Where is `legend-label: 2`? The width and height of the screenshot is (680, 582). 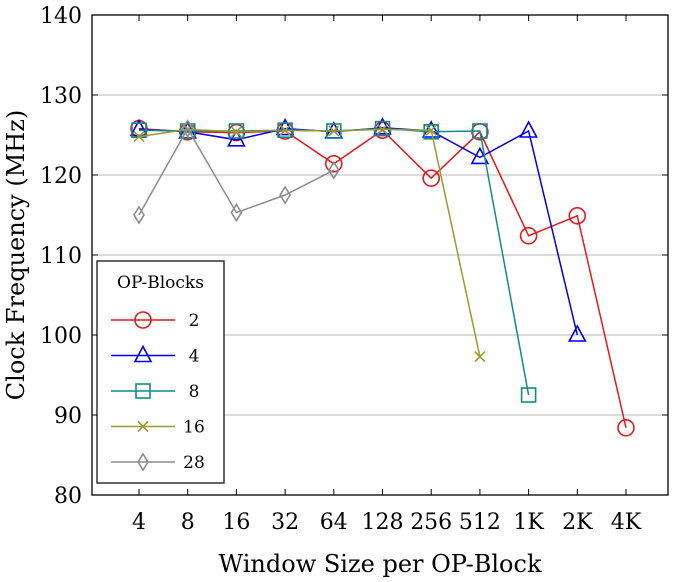
legend-label: 2 is located at coordinates (194, 321).